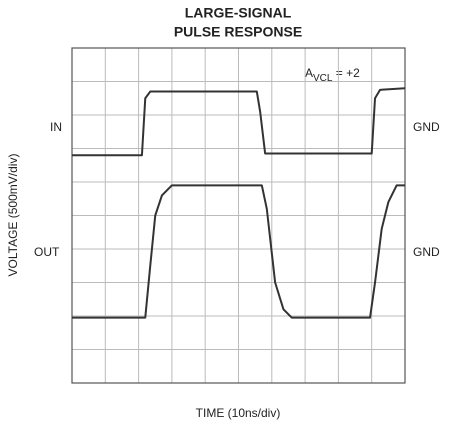  What do you see at coordinates (309, 73) in the screenshot?
I see `gain-main: A` at bounding box center [309, 73].